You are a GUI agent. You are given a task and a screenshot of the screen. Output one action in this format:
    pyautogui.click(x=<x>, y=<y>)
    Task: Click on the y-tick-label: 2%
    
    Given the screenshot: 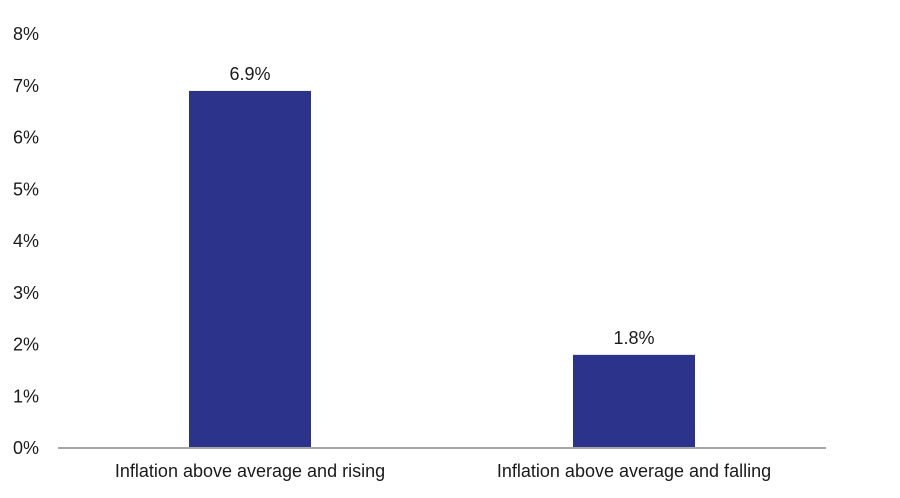 What is the action you would take?
    pyautogui.click(x=26, y=345)
    